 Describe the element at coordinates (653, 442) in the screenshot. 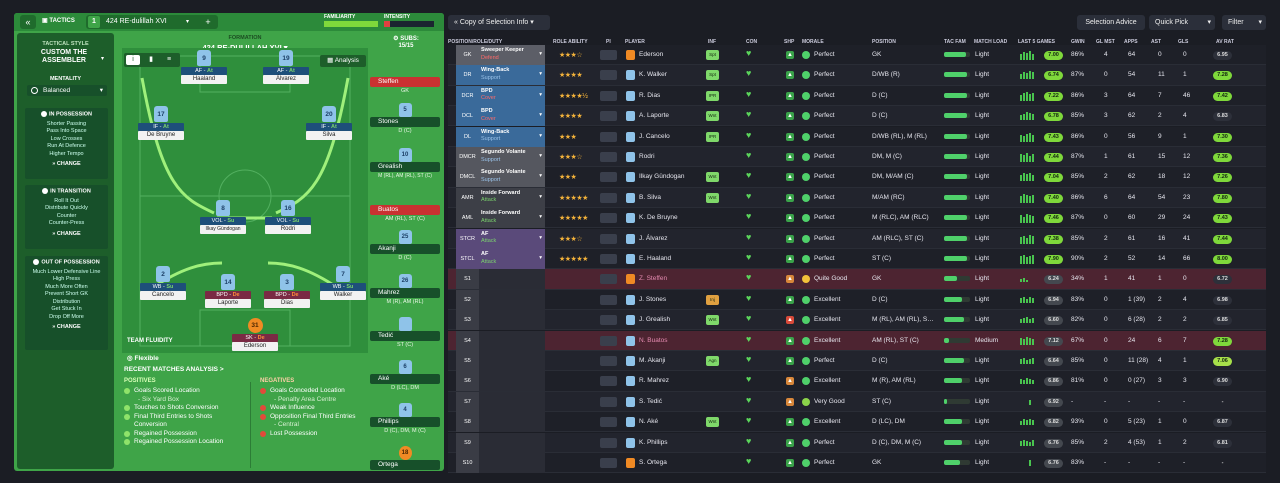

I see `player-name: K. Phillips` at that location.